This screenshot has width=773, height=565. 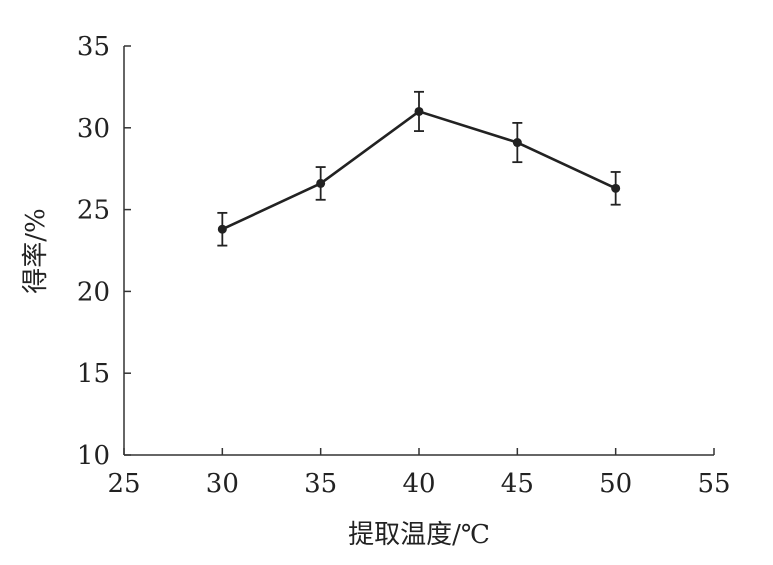 I want to click on y-tick-label: 25, so click(x=93, y=211).